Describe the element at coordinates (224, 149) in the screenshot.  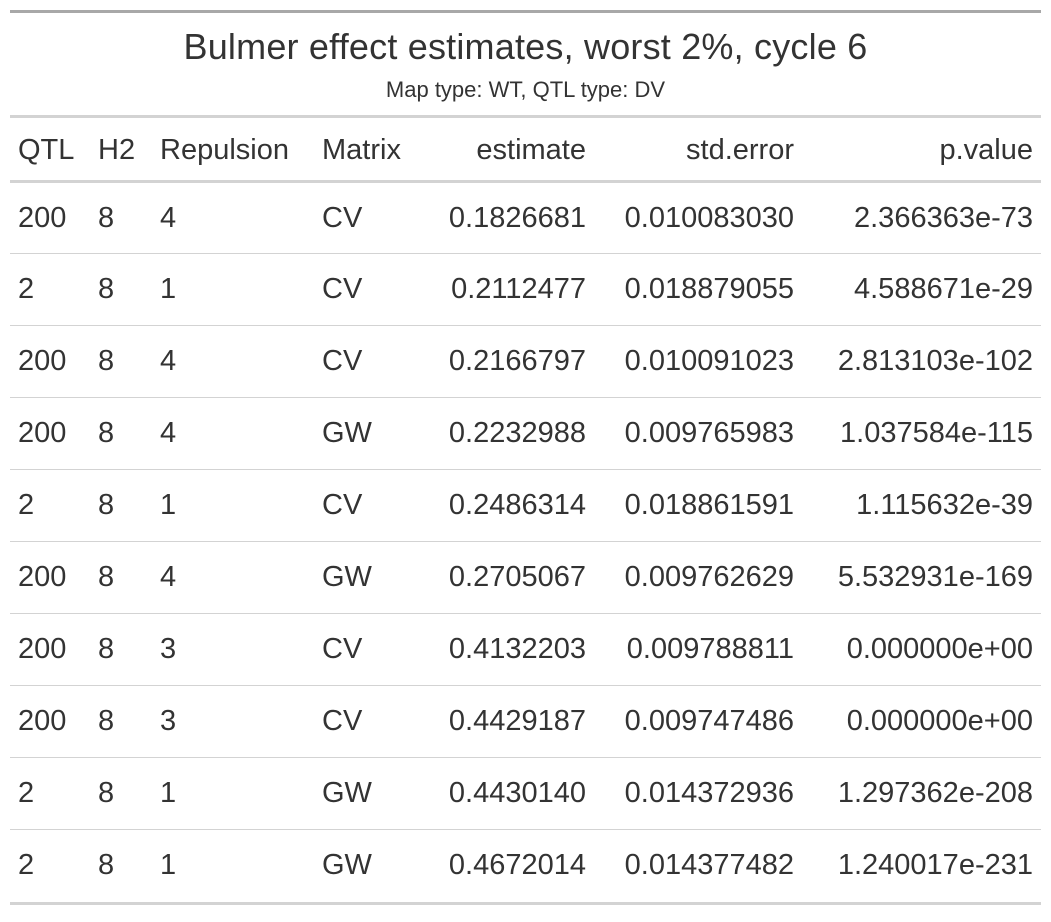
I see `column-header-repulsion: Repulsion` at that location.